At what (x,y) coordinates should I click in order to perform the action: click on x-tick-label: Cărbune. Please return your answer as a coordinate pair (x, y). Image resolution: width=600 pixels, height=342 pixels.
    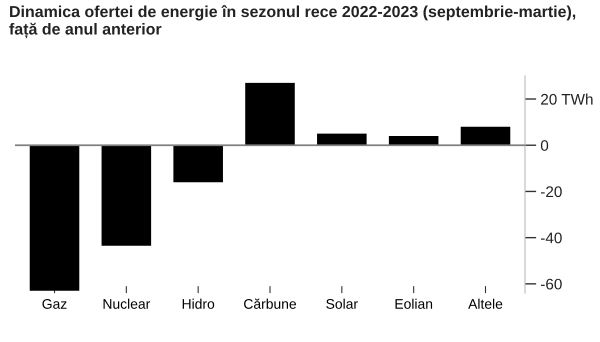
    Looking at the image, I should click on (270, 303).